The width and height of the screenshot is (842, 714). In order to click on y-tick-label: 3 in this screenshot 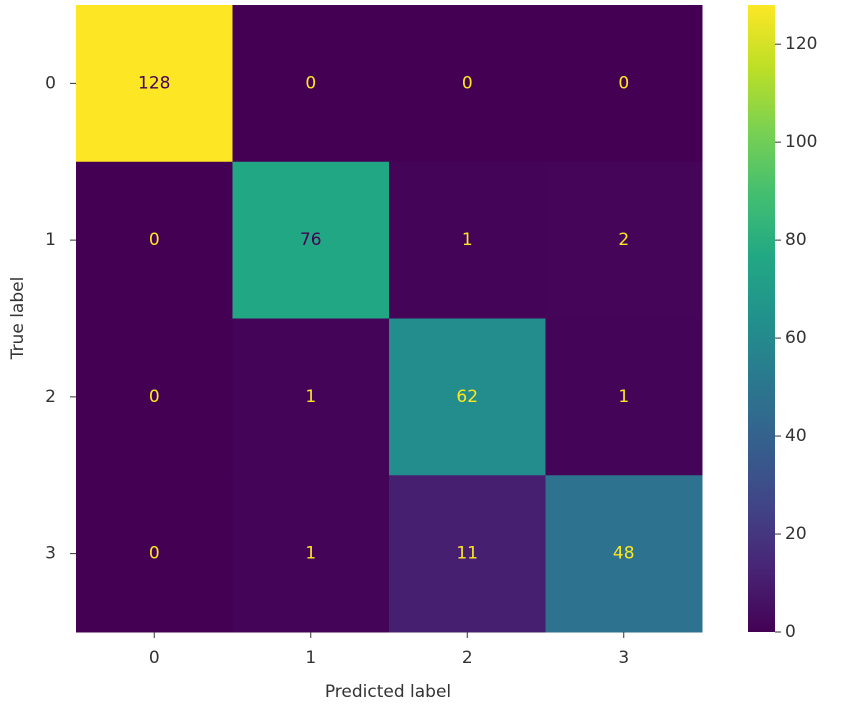, I will do `click(50, 554)`.